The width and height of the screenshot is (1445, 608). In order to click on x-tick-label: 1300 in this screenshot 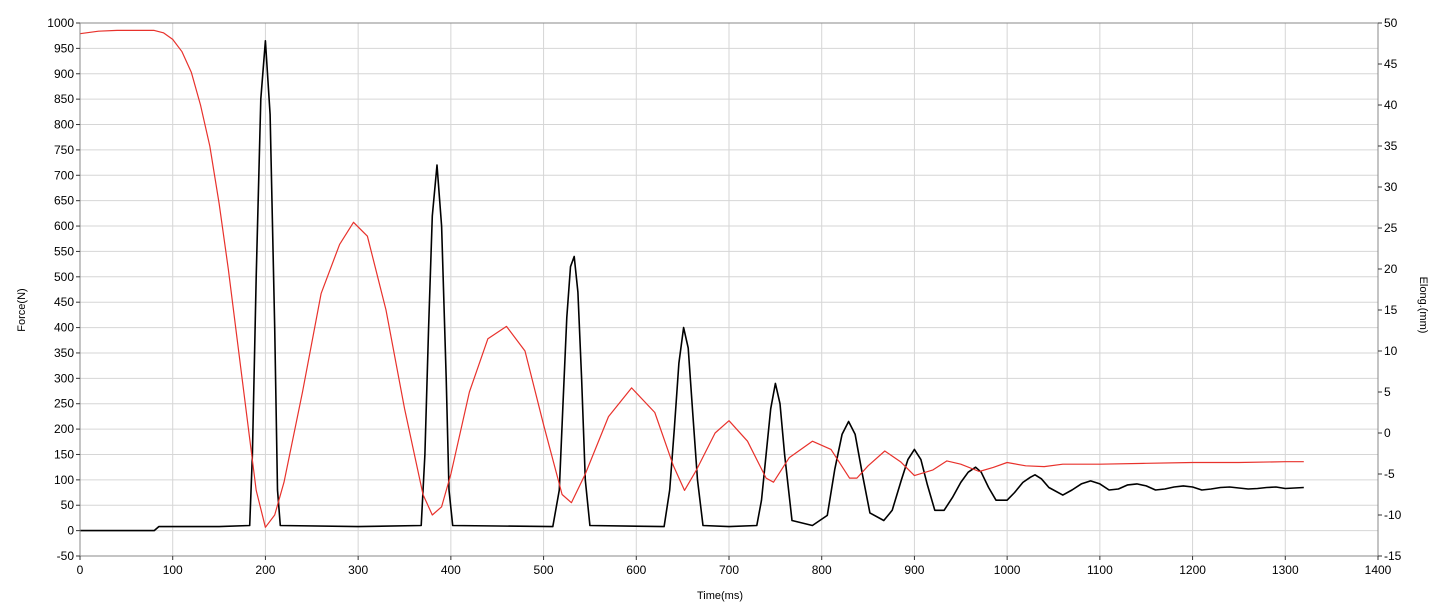, I will do `click(1285, 570)`.